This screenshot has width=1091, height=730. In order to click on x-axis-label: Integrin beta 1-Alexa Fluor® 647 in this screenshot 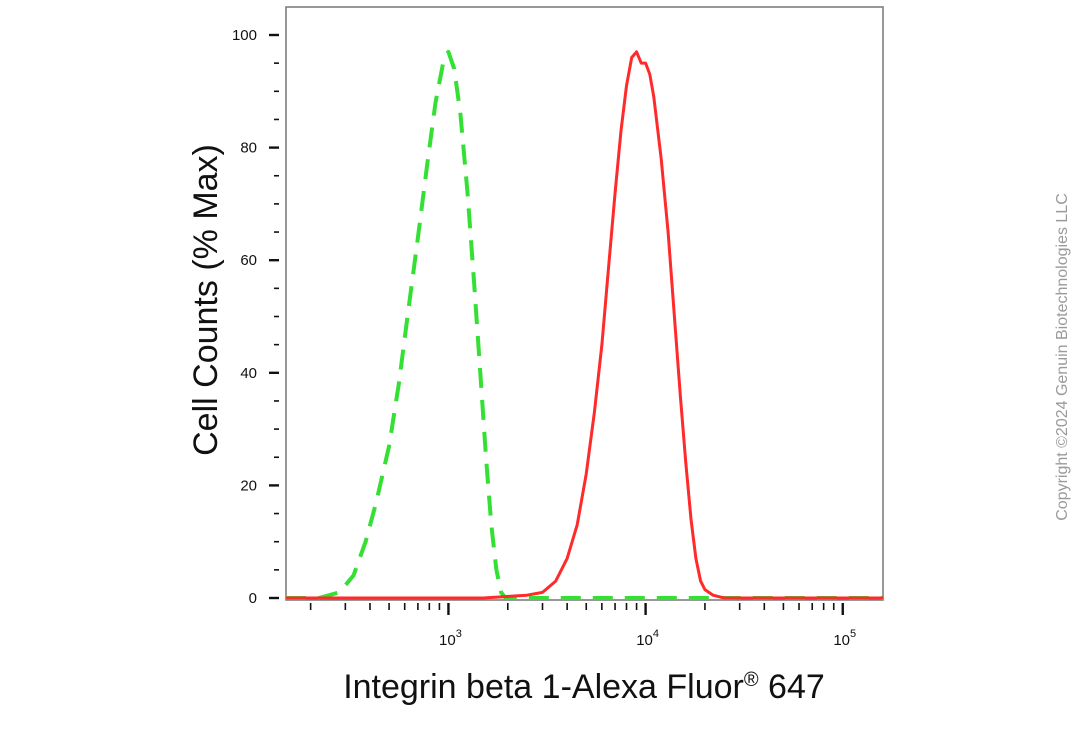, I will do `click(584, 687)`.